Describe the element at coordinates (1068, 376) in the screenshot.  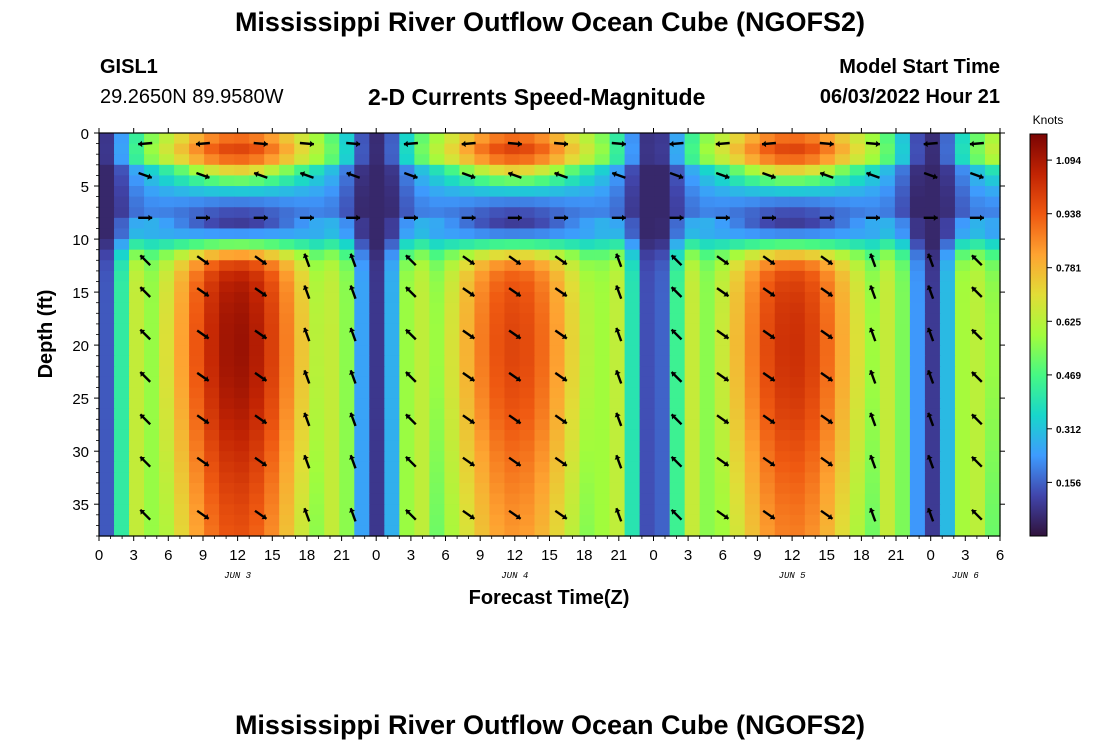
I see `colorbar-tick-label: 0.469` at that location.